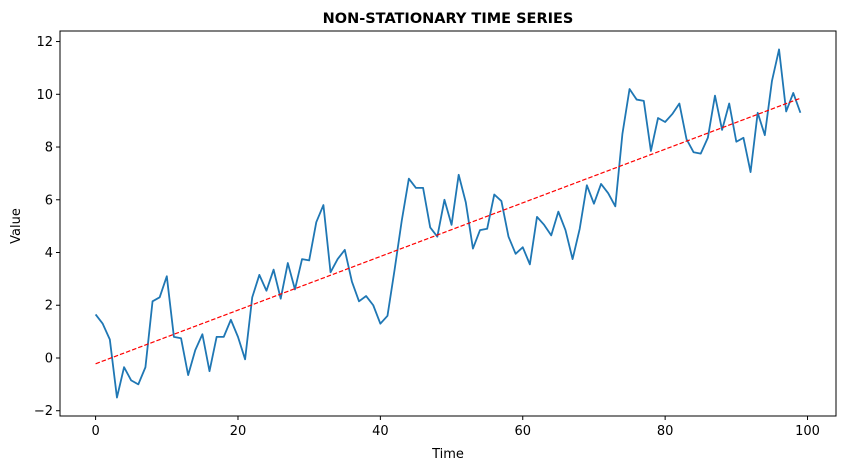 Image resolution: width=844 pixels, height=470 pixels. Describe the element at coordinates (47, 227) in the screenshot. I see `y-axis-ticks: −2 0 2 4 6 8 10 12` at that location.